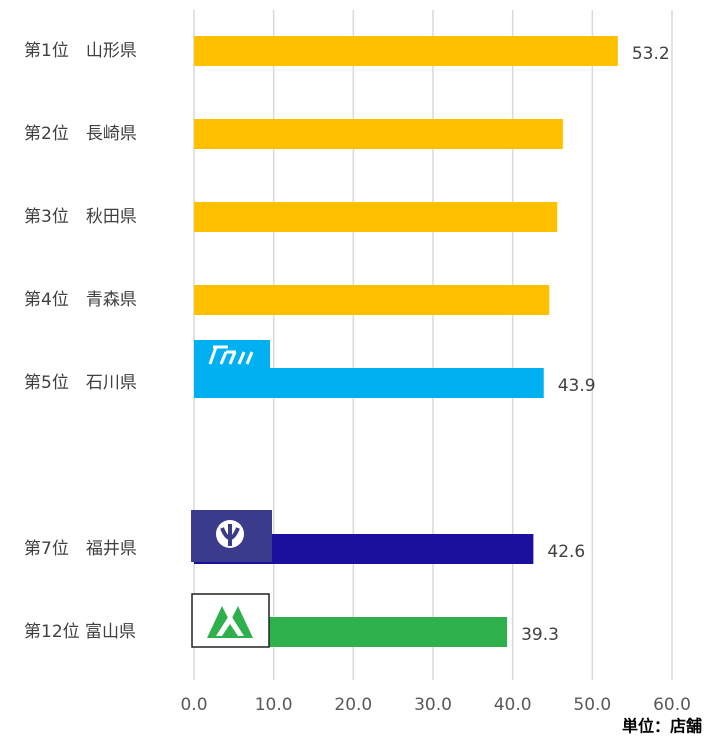  Describe the element at coordinates (540, 635) in the screenshot. I see `value-label: 39.3` at that location.